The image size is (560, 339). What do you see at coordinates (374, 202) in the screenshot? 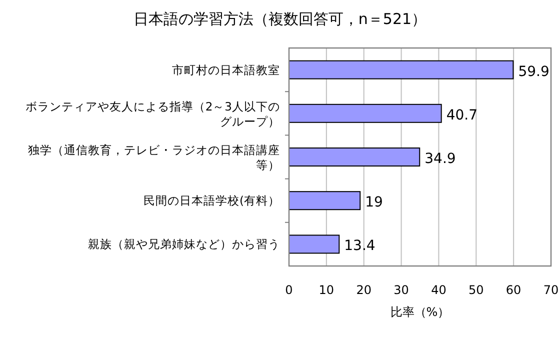
I see `data-label: 19` at bounding box center [374, 202].